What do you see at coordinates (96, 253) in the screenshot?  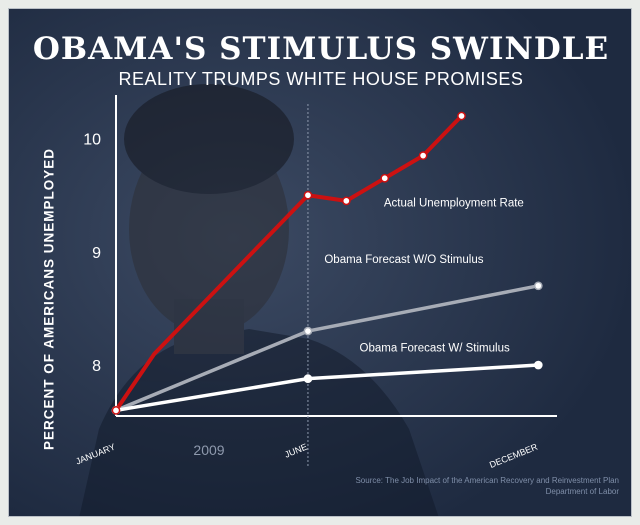 I see `y-tick-label: 9` at bounding box center [96, 253].